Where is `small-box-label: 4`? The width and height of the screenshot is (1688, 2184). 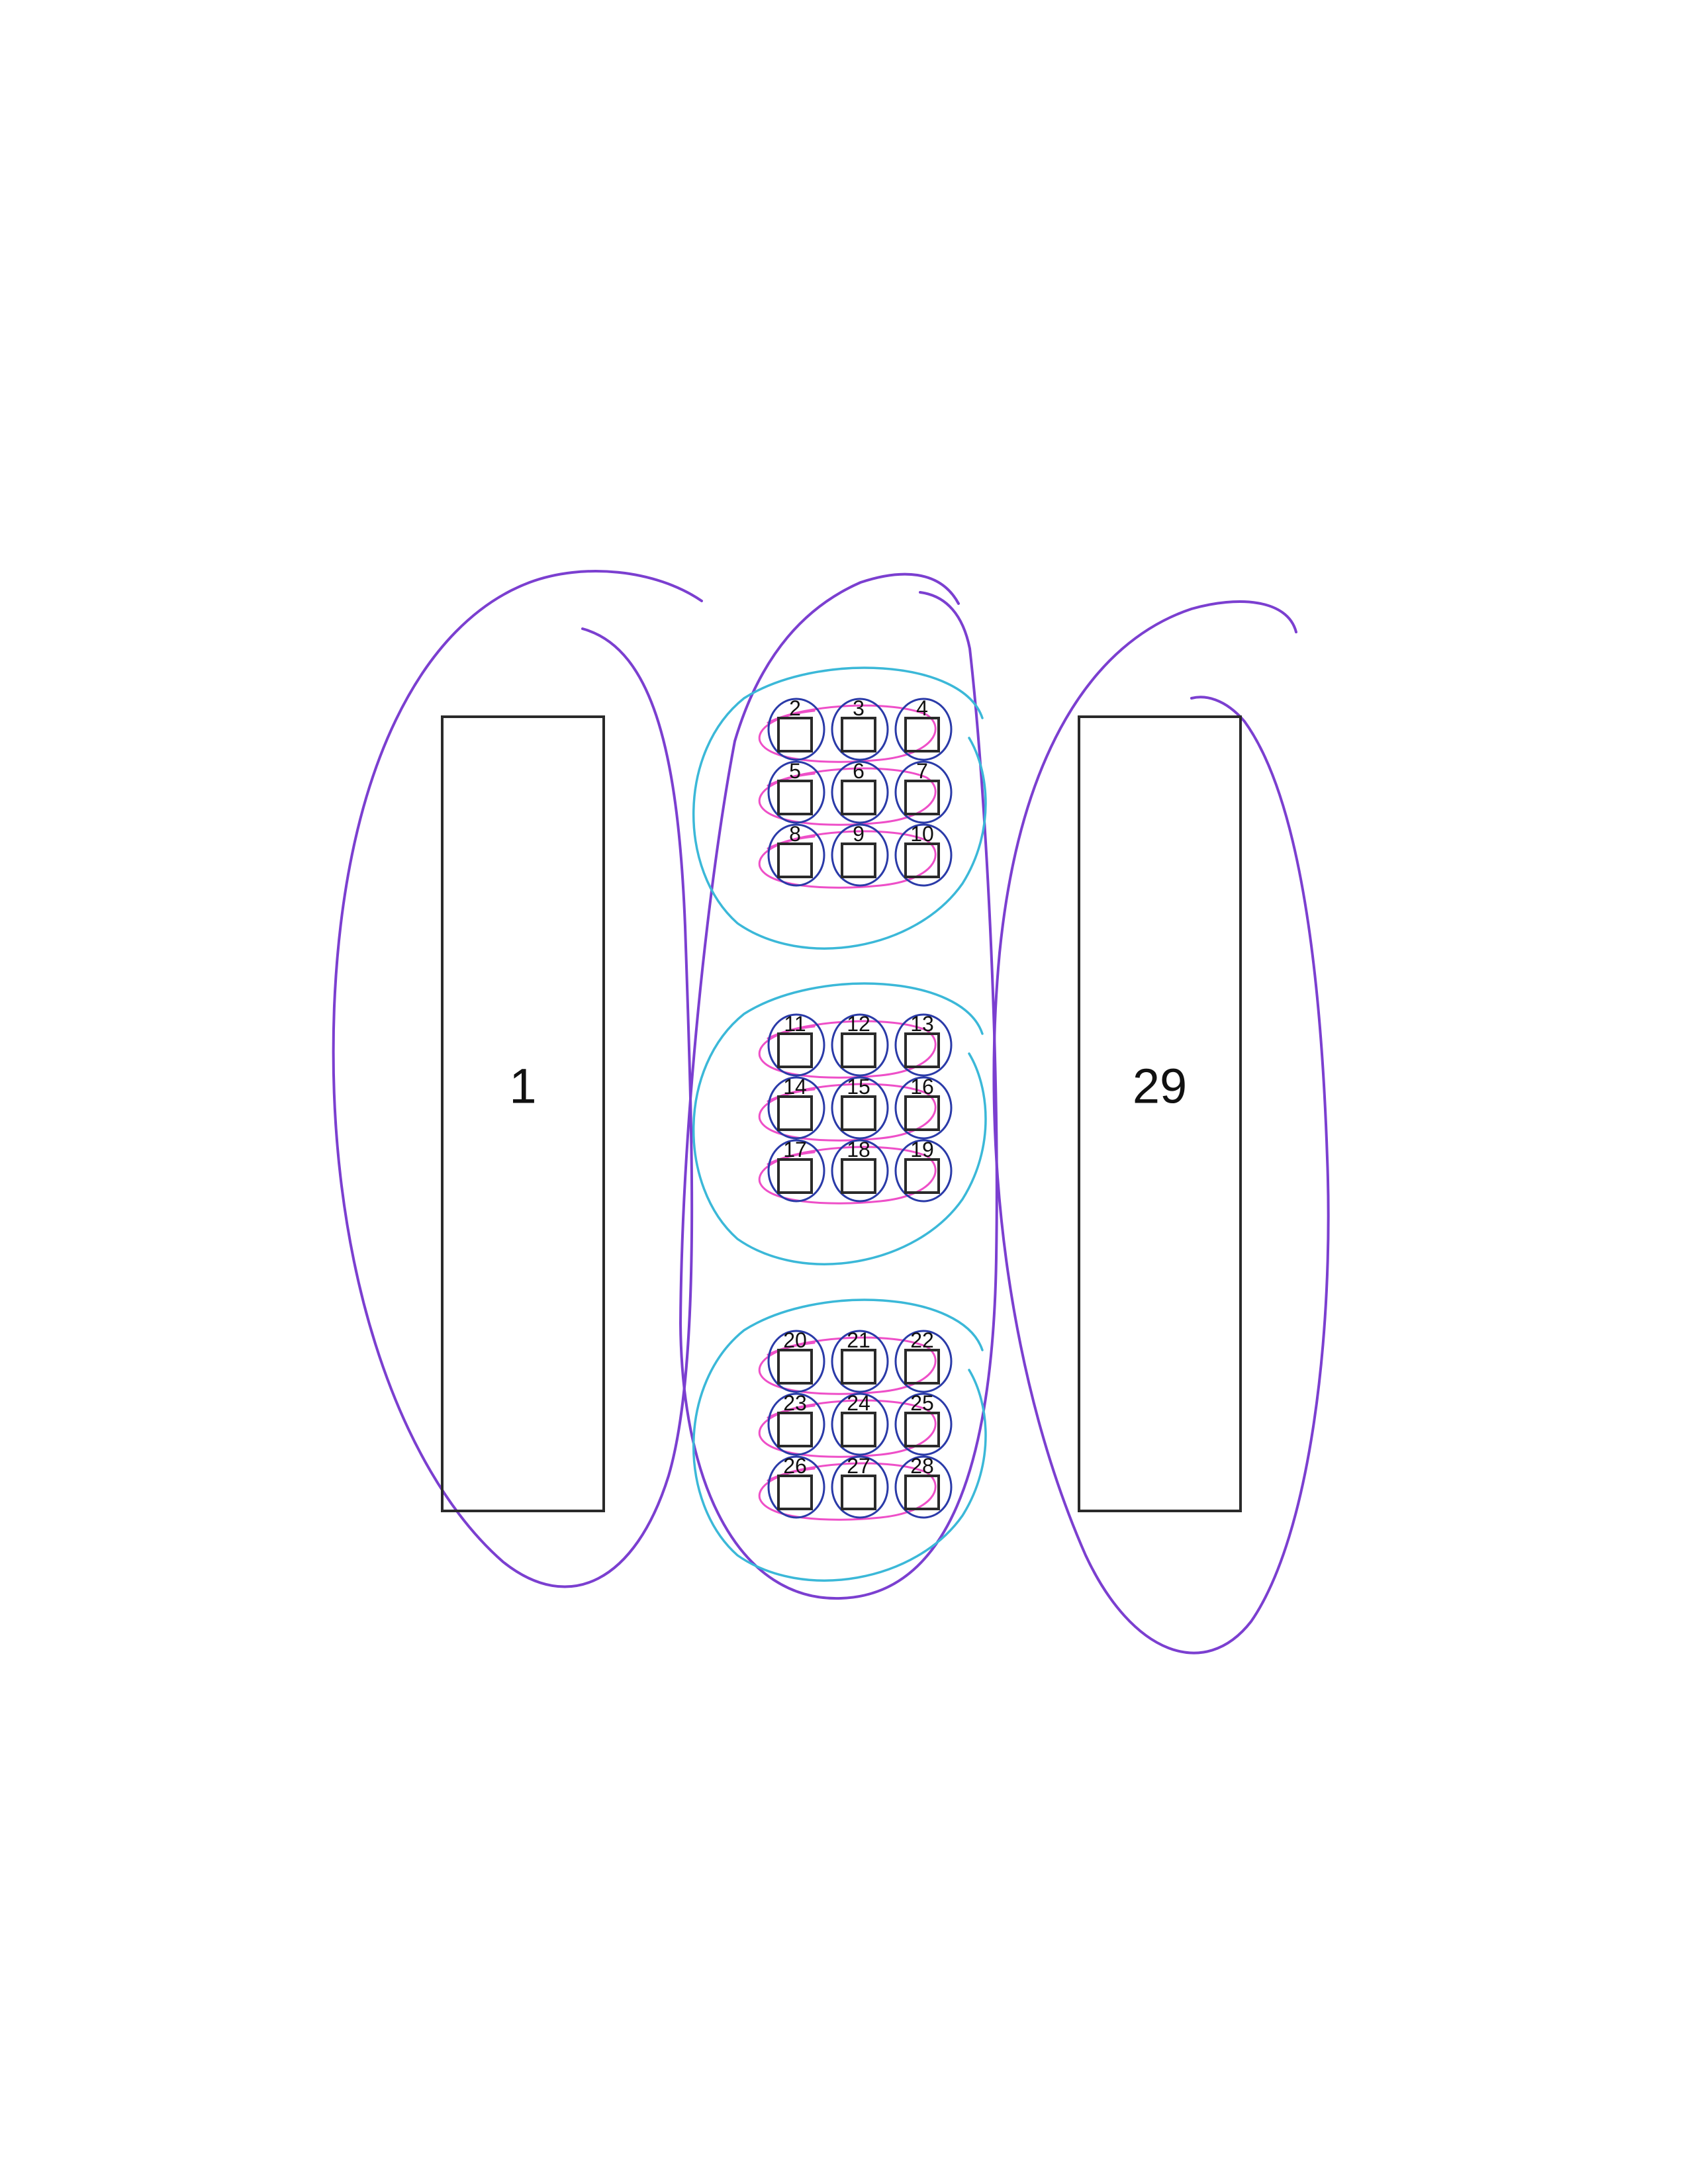
small-box-label: 4 is located at coordinates (922, 708).